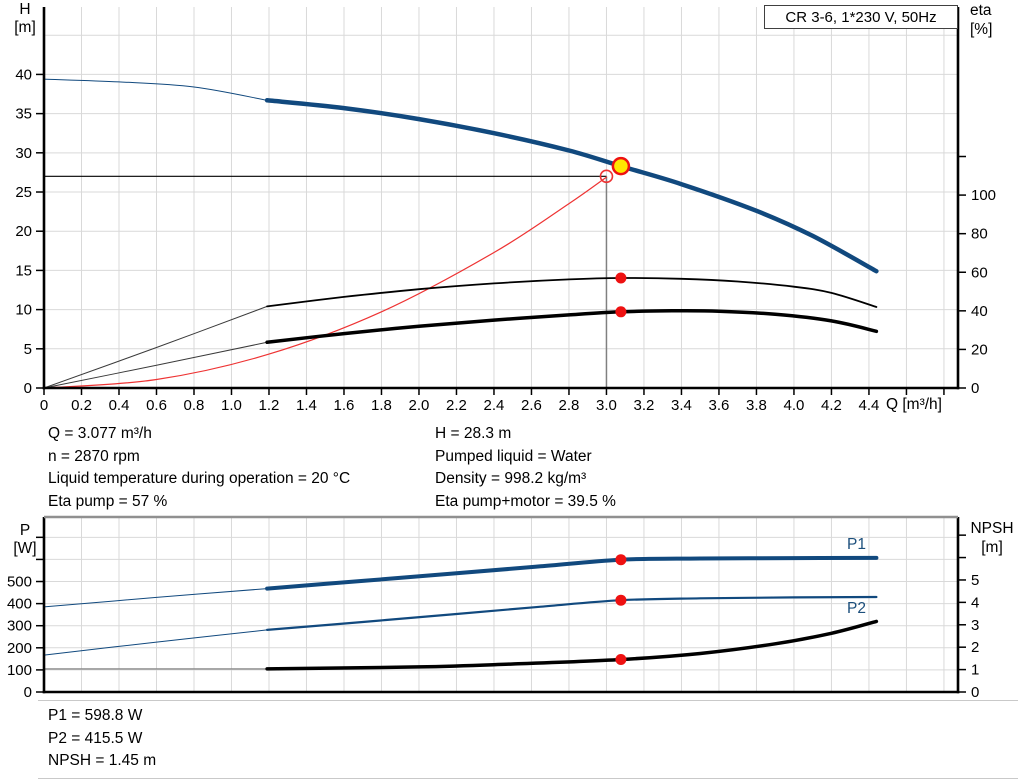  I want to click on series-eta-pump-motor-extension, so click(155, 365).